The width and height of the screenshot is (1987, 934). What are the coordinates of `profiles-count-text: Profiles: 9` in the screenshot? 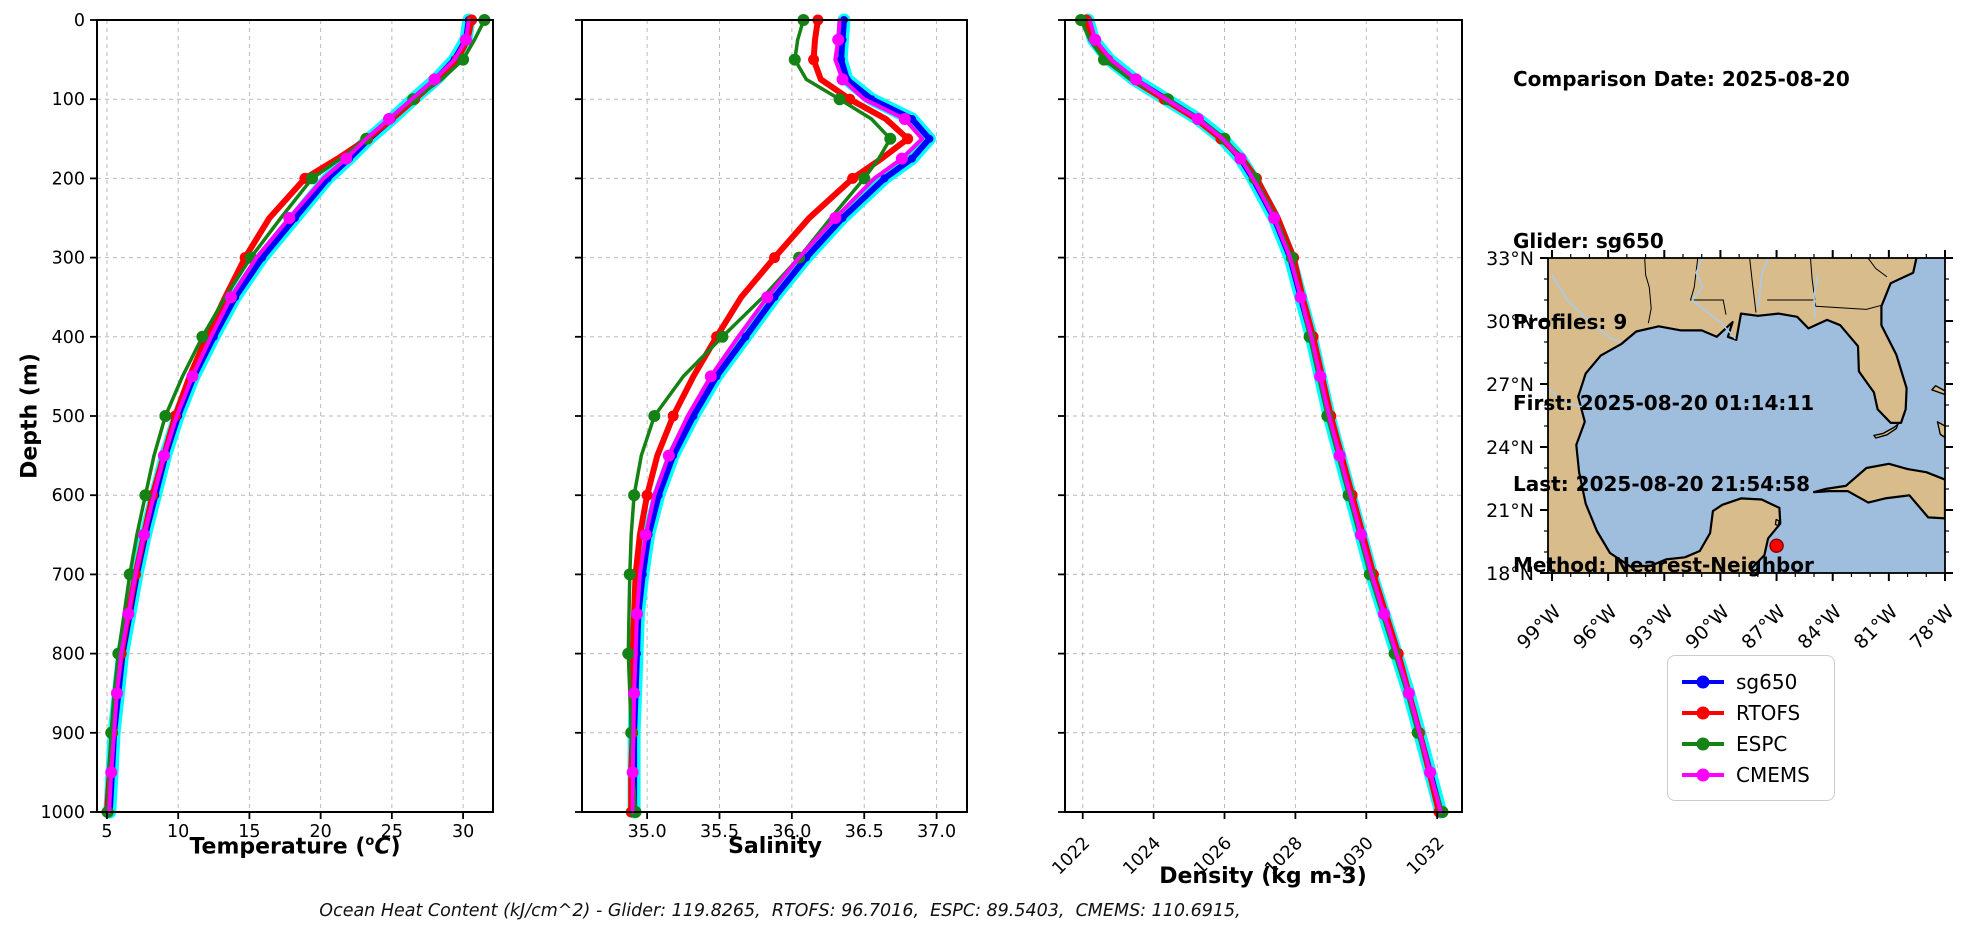 It's located at (1570, 322).